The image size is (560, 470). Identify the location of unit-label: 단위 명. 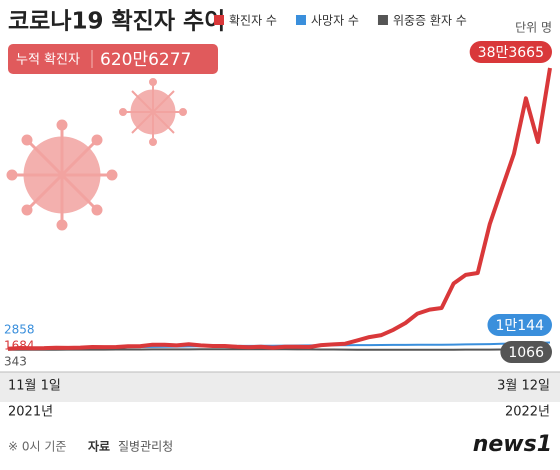
(533, 28).